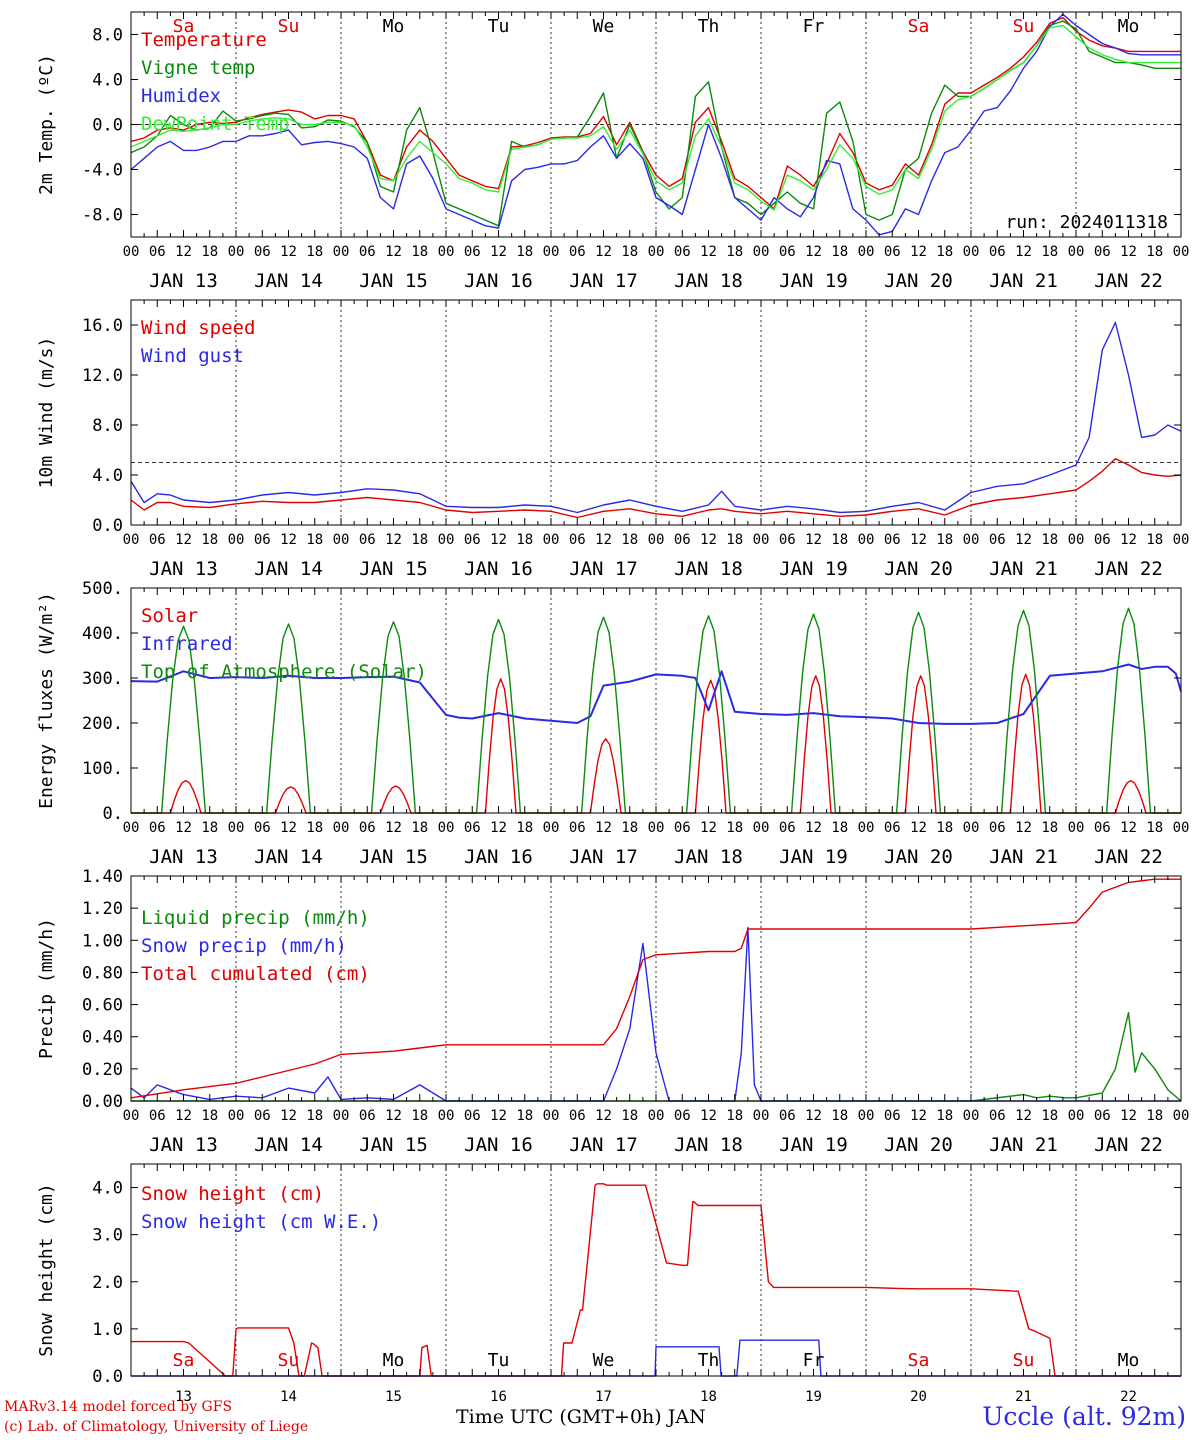 The height and width of the screenshot is (1440, 1194). I want to click on y-tick-label: 0.40, so click(102, 1038).